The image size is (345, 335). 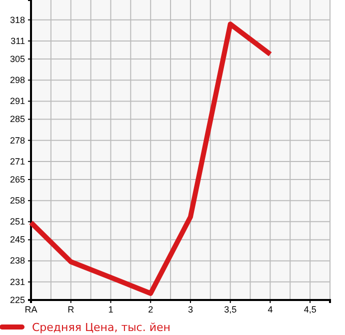 What do you see at coordinates (17, 239) in the screenshot?
I see `y-tick-label: 245` at bounding box center [17, 239].